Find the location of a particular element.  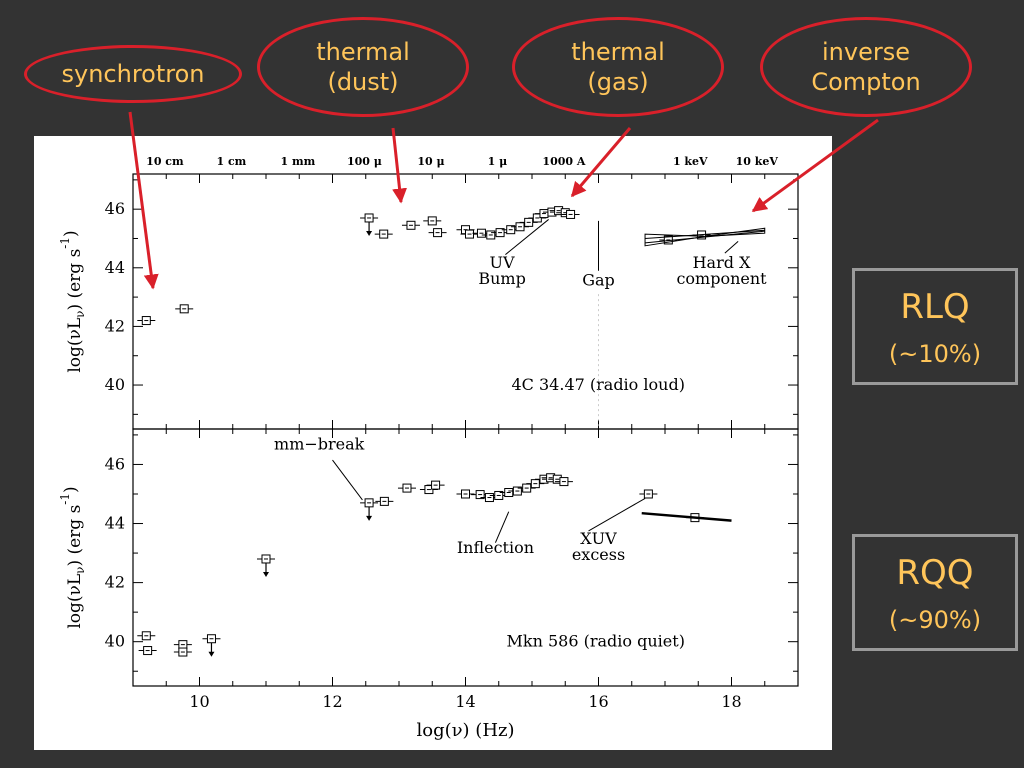

annotation-2-1: mm−break is located at coordinates (319, 444).